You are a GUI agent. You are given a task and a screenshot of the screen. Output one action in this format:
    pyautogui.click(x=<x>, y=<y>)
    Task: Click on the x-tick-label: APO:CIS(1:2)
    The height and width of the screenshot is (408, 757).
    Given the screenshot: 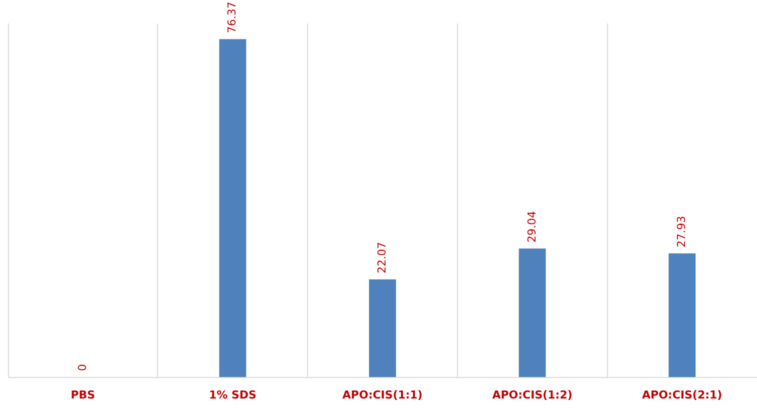 What is the action you would take?
    pyautogui.click(x=532, y=395)
    